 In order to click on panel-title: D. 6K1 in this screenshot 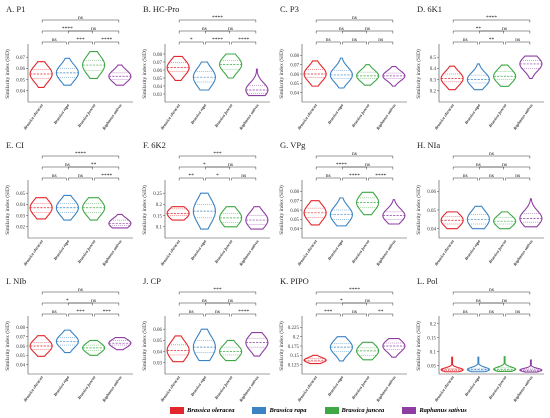, I will do `click(429, 9)`.